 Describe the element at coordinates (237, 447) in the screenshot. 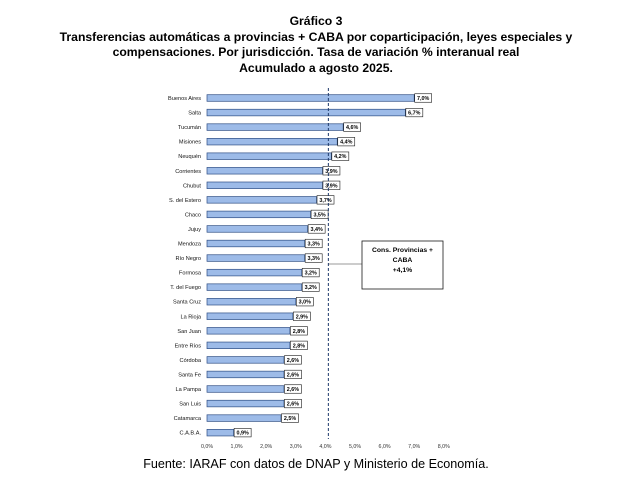

I see `x-tick-label: 1,0%` at that location.